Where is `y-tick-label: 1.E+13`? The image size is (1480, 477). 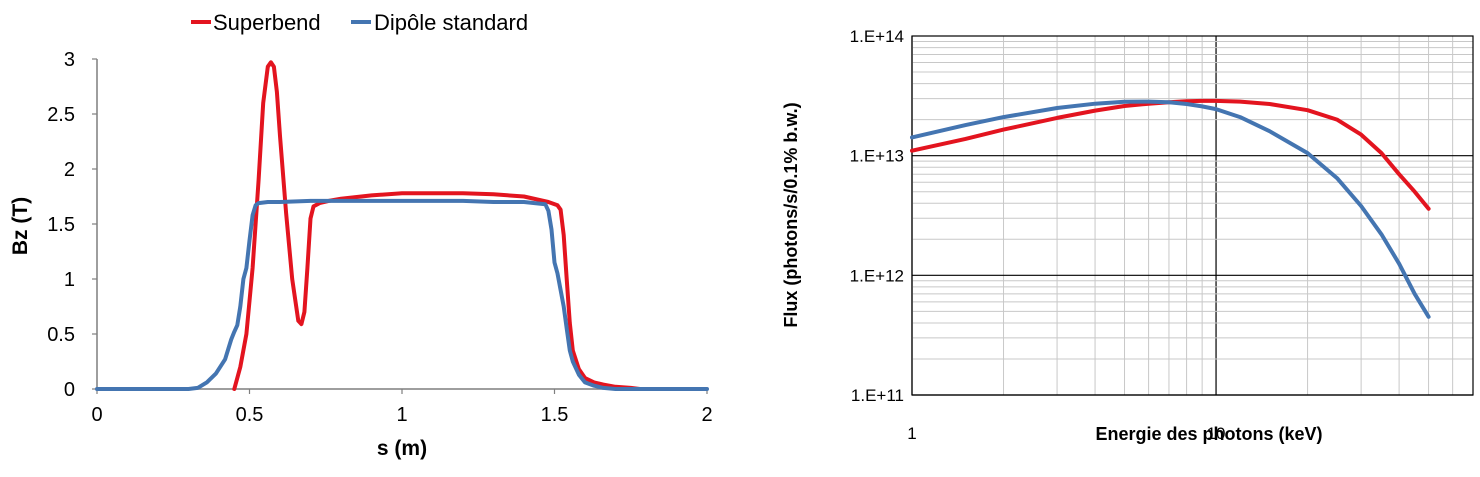 y-tick-label: 1.E+13 is located at coordinates (877, 156).